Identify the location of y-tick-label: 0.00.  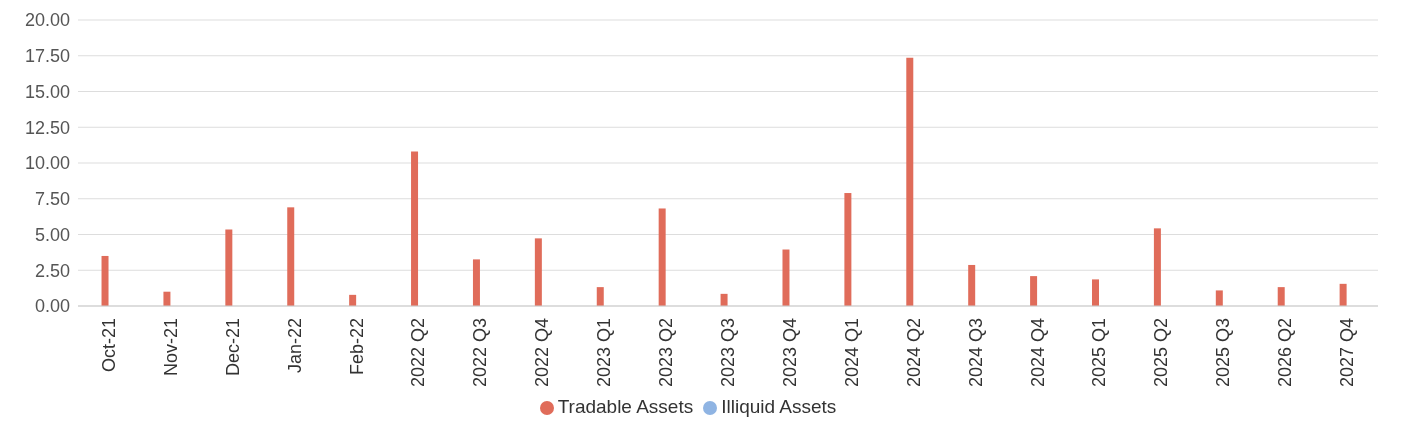
(52, 306).